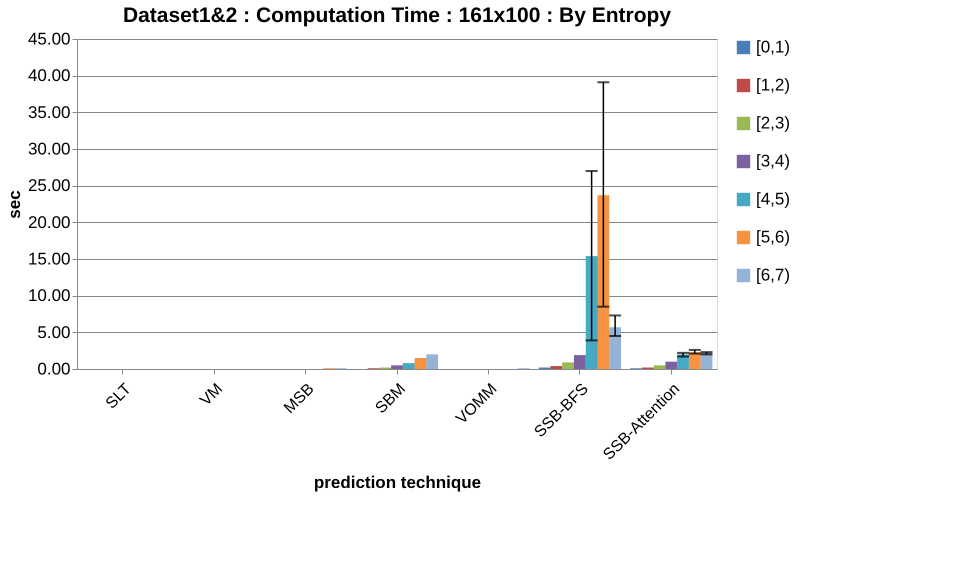  I want to click on y-tick-label: 40.00, so click(49, 76).